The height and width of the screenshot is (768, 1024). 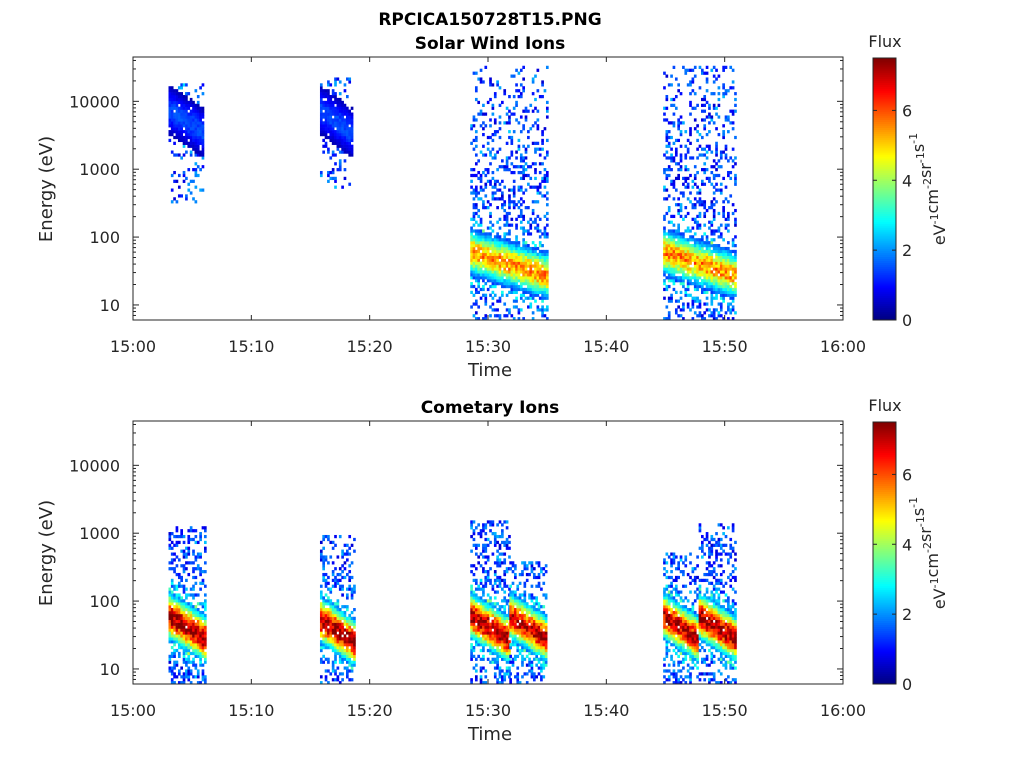 I want to click on spectrogram-cells, so click(x=452, y=602).